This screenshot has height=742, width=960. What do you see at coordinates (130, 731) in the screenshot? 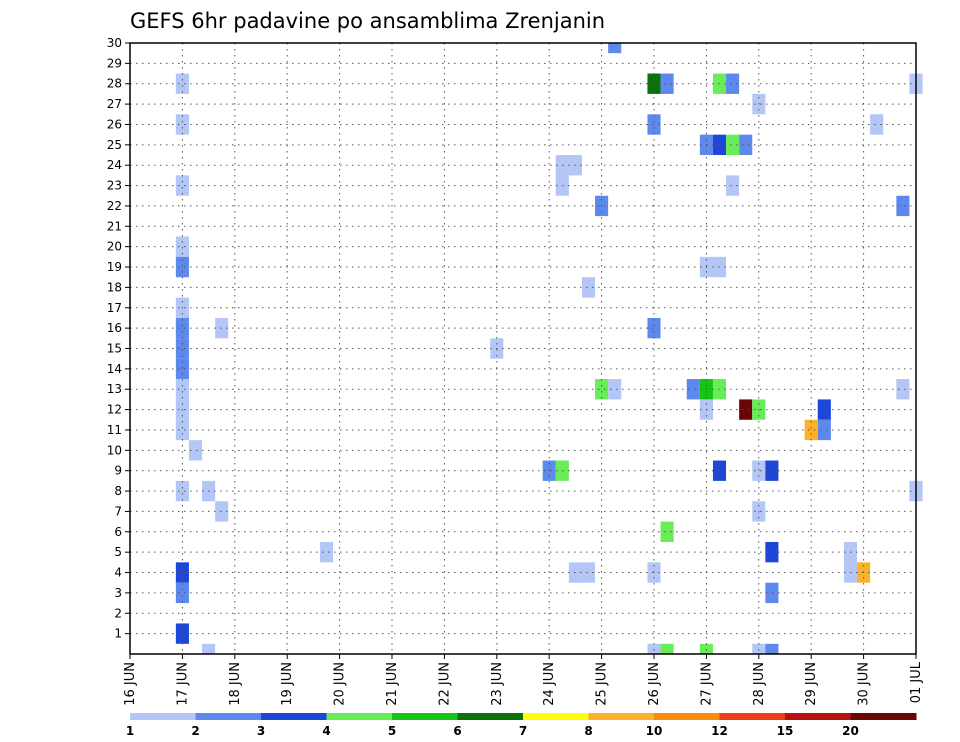
I see `colorbar-label: 1` at bounding box center [130, 731].